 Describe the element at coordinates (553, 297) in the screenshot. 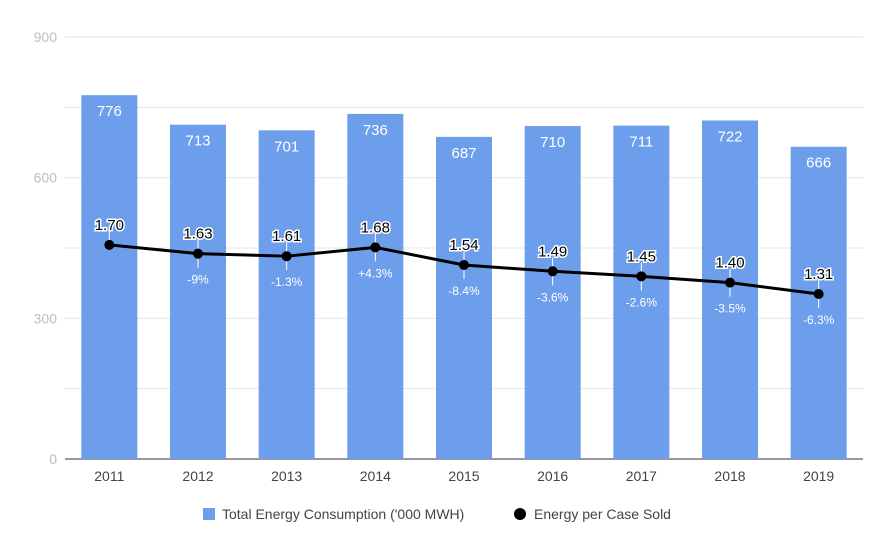

I see `pct-change-label: -3.6%` at that location.